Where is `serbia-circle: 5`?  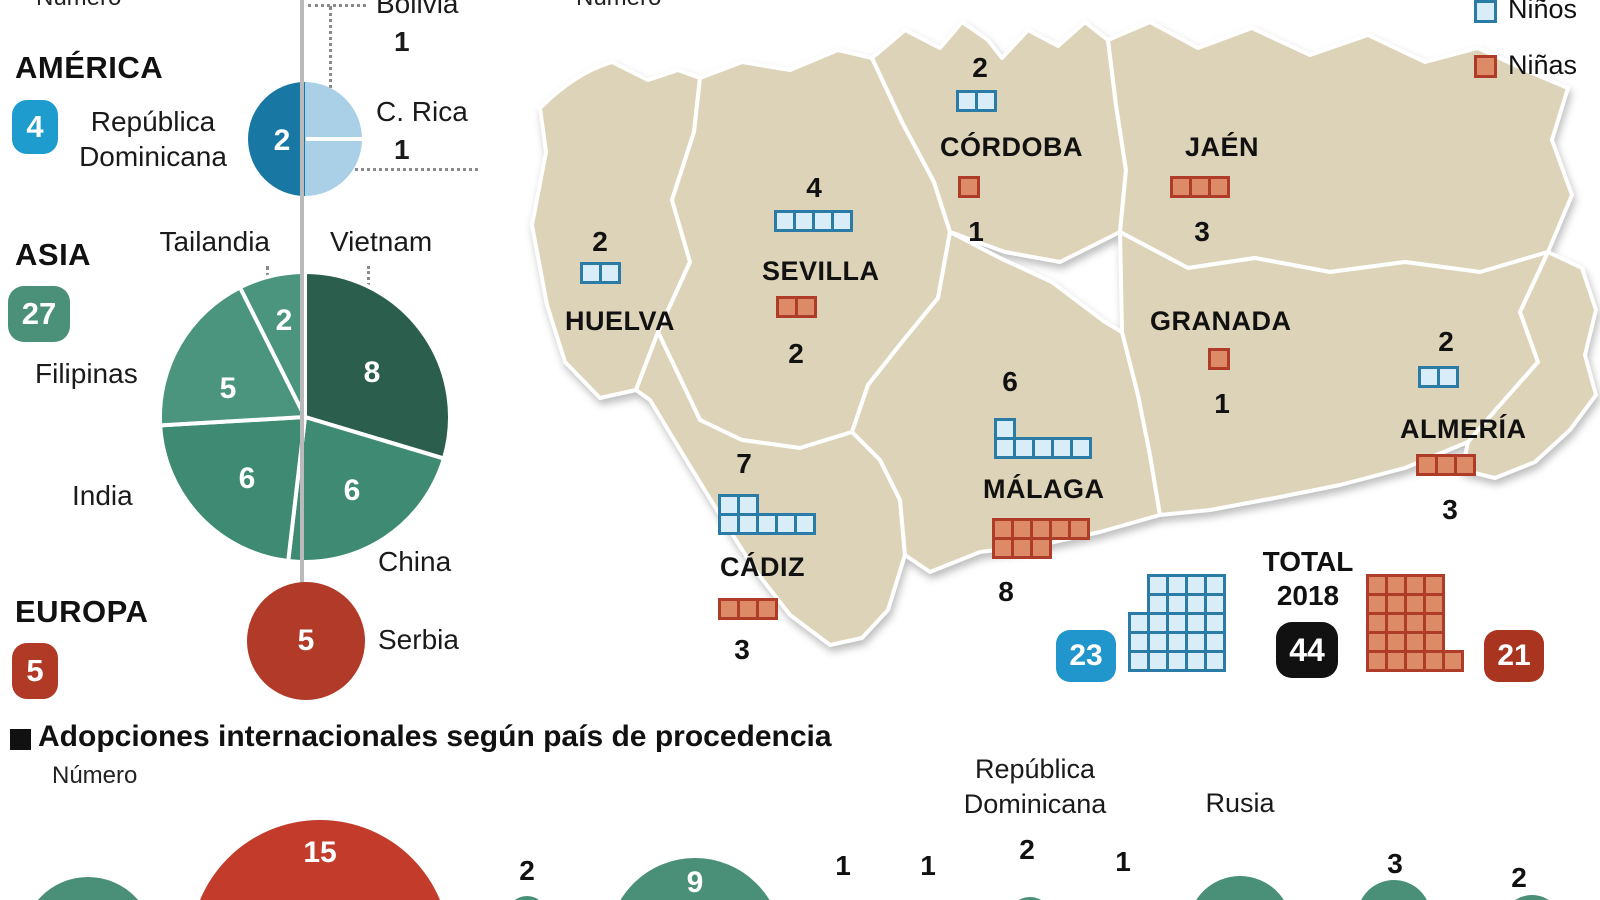
serbia-circle: 5 is located at coordinates (306, 641).